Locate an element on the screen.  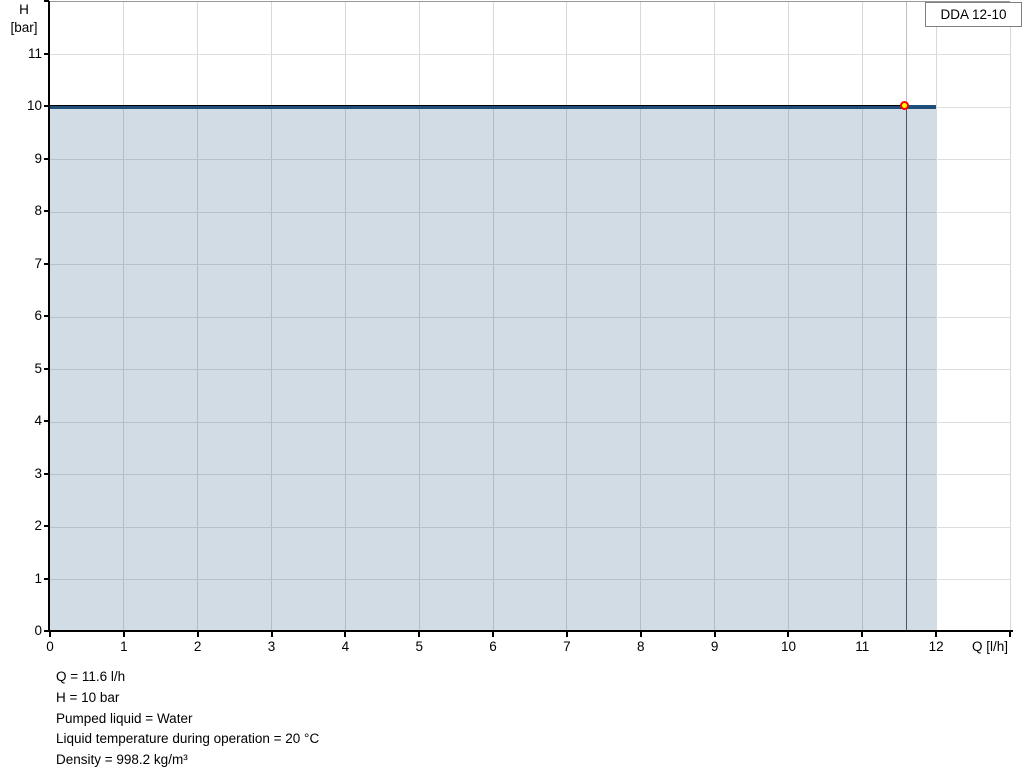
gridline-vertical is located at coordinates (1010, 316).